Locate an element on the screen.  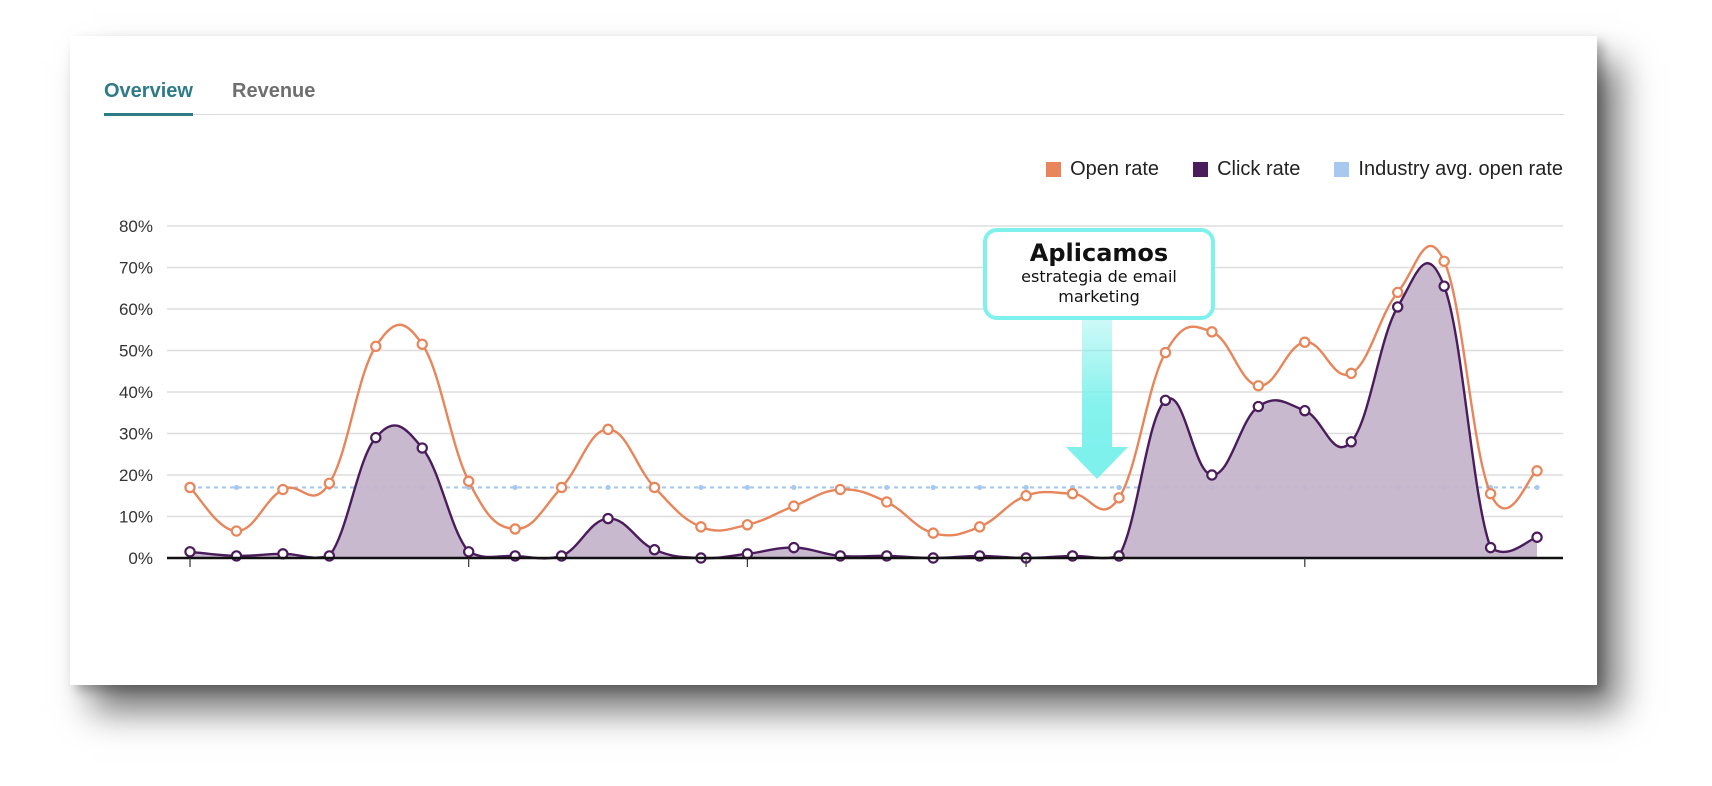
svg-text: 50% is located at coordinates (136, 351).